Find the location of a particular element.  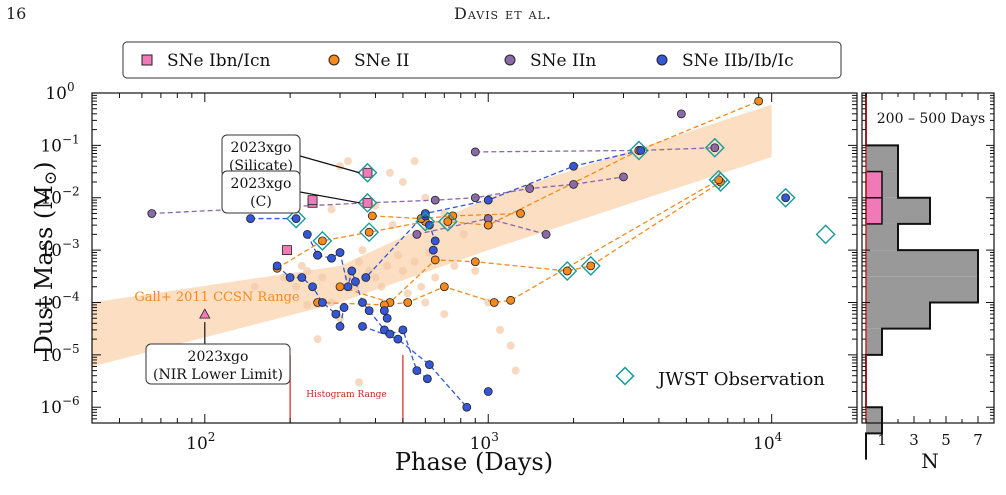

running-head: Davis et al. is located at coordinates (503, 13).